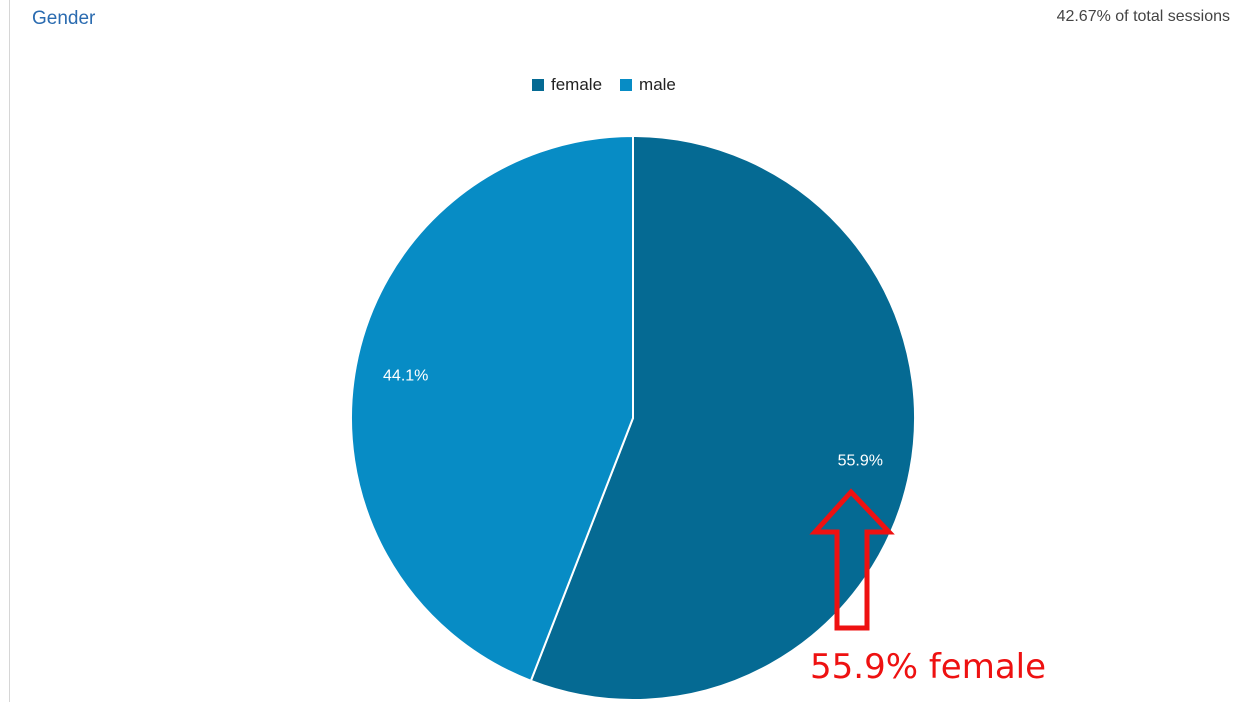 The width and height of the screenshot is (1247, 702). Describe the element at coordinates (928, 667) in the screenshot. I see `annotation-text: 55.9% female` at that location.